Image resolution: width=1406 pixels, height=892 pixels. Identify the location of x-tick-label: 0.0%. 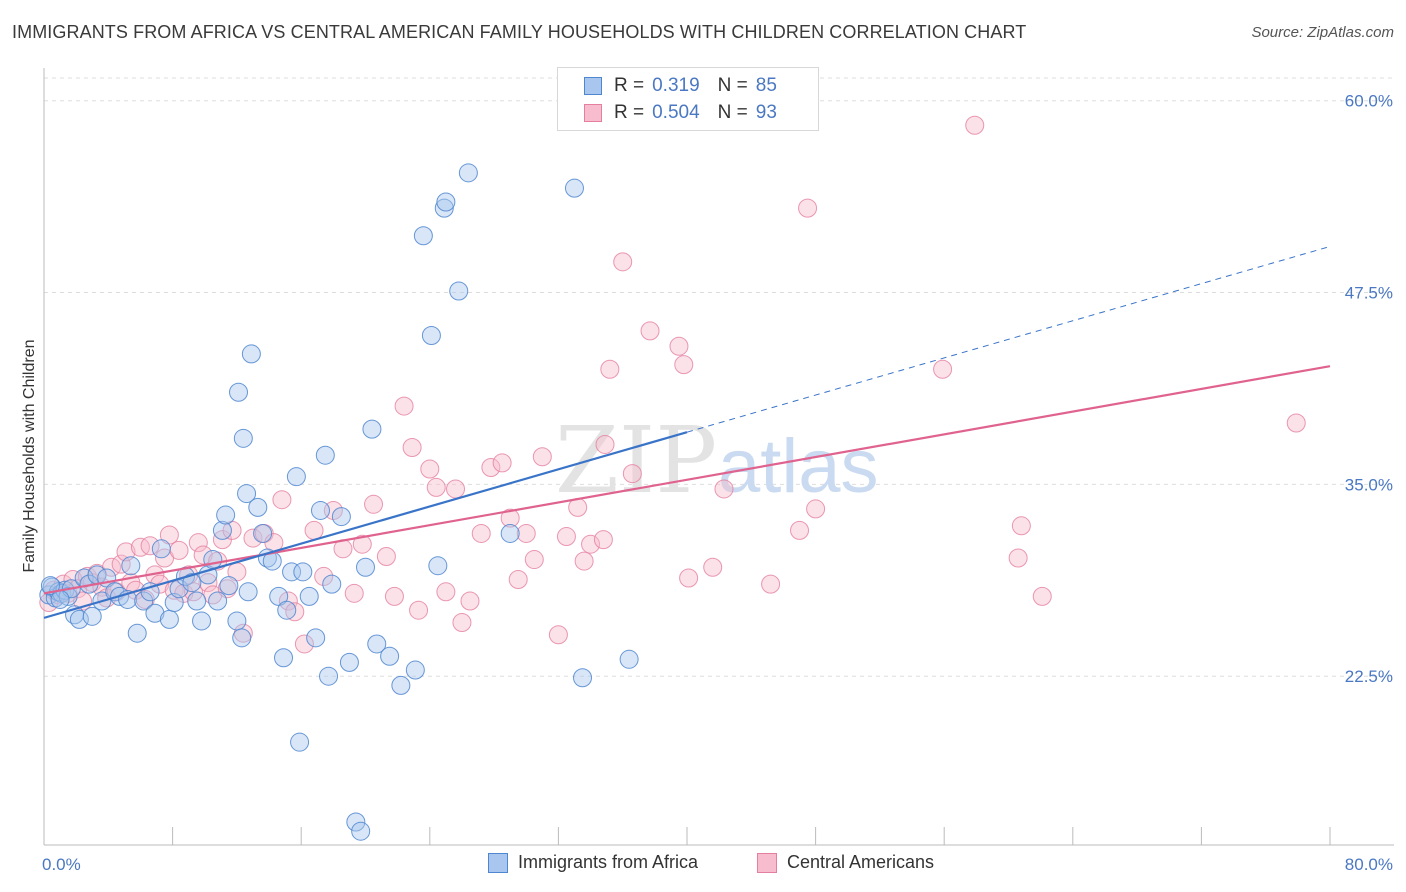
(61, 864).